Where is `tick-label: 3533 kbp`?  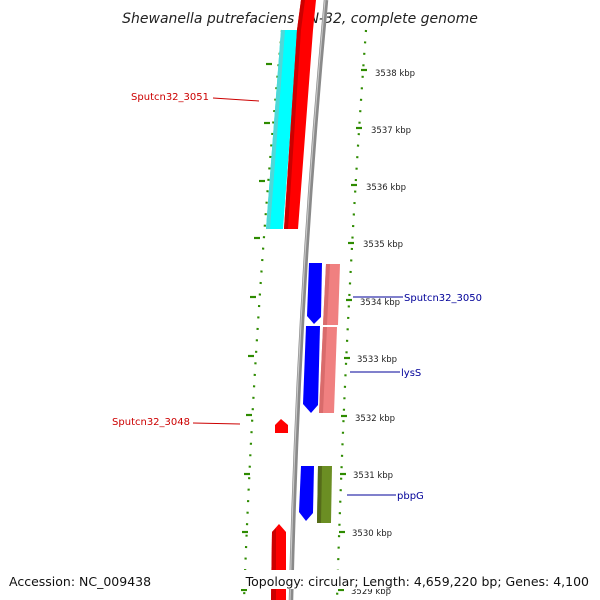 tick-label: 3533 kbp is located at coordinates (377, 360).